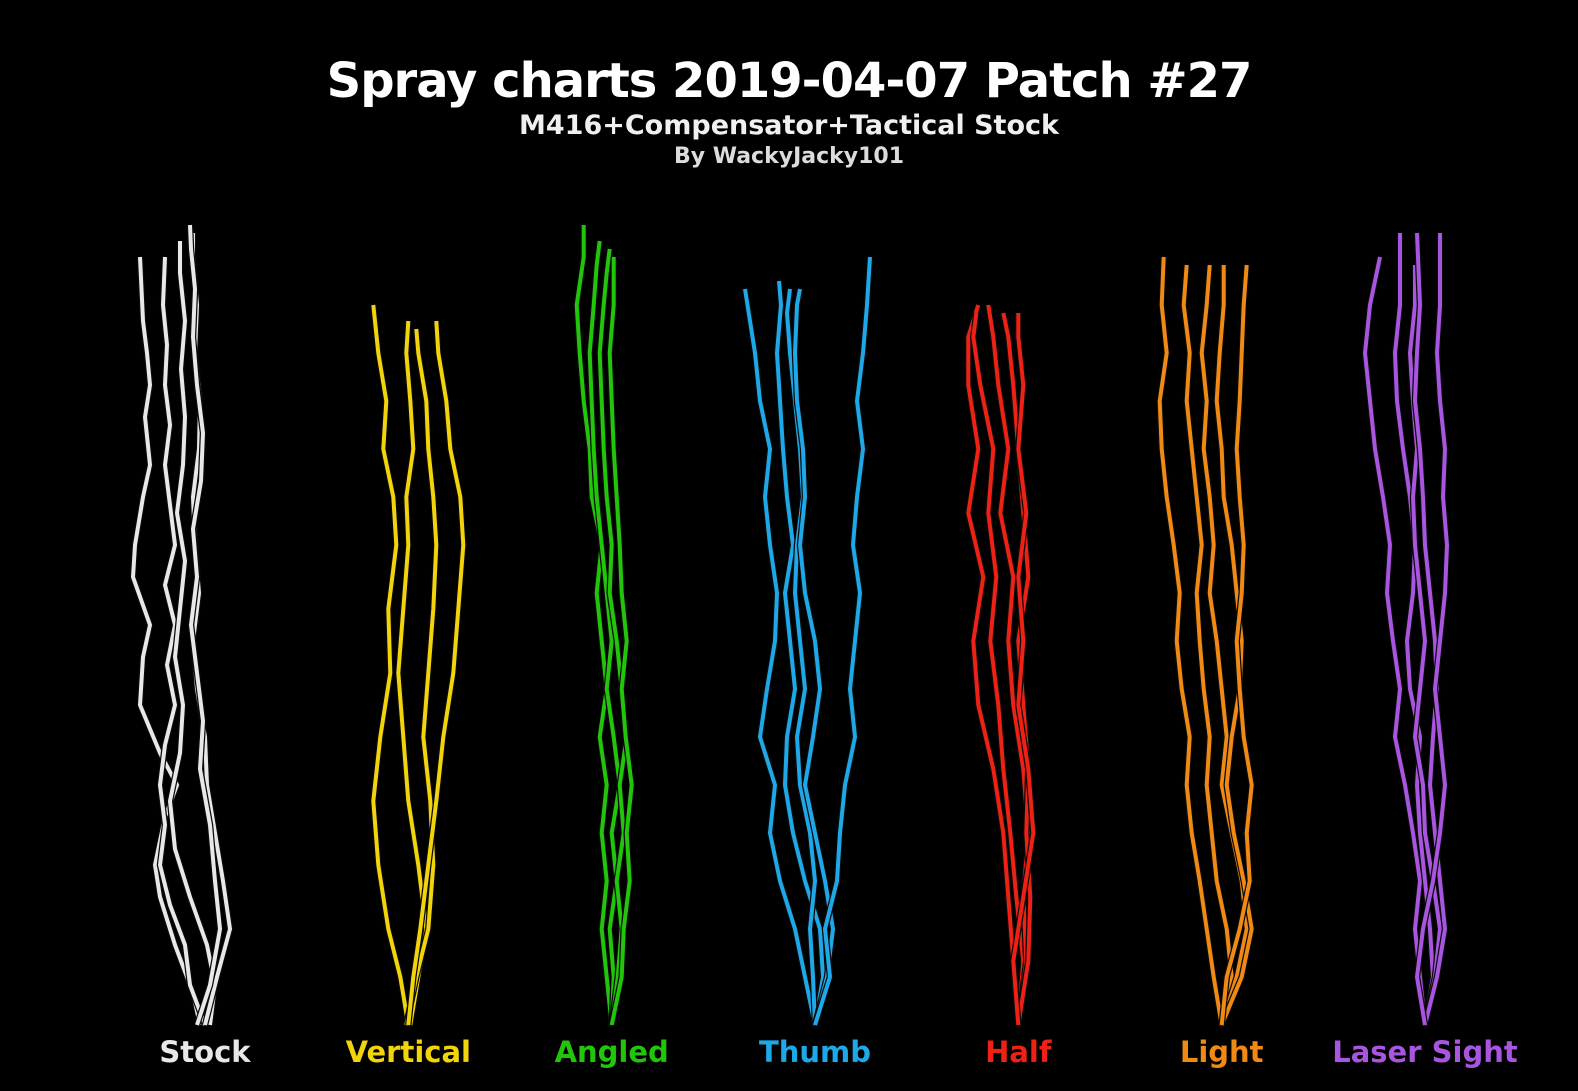  What do you see at coordinates (789, 156) in the screenshot?
I see `chart-author: By WackyJacky101` at bounding box center [789, 156].